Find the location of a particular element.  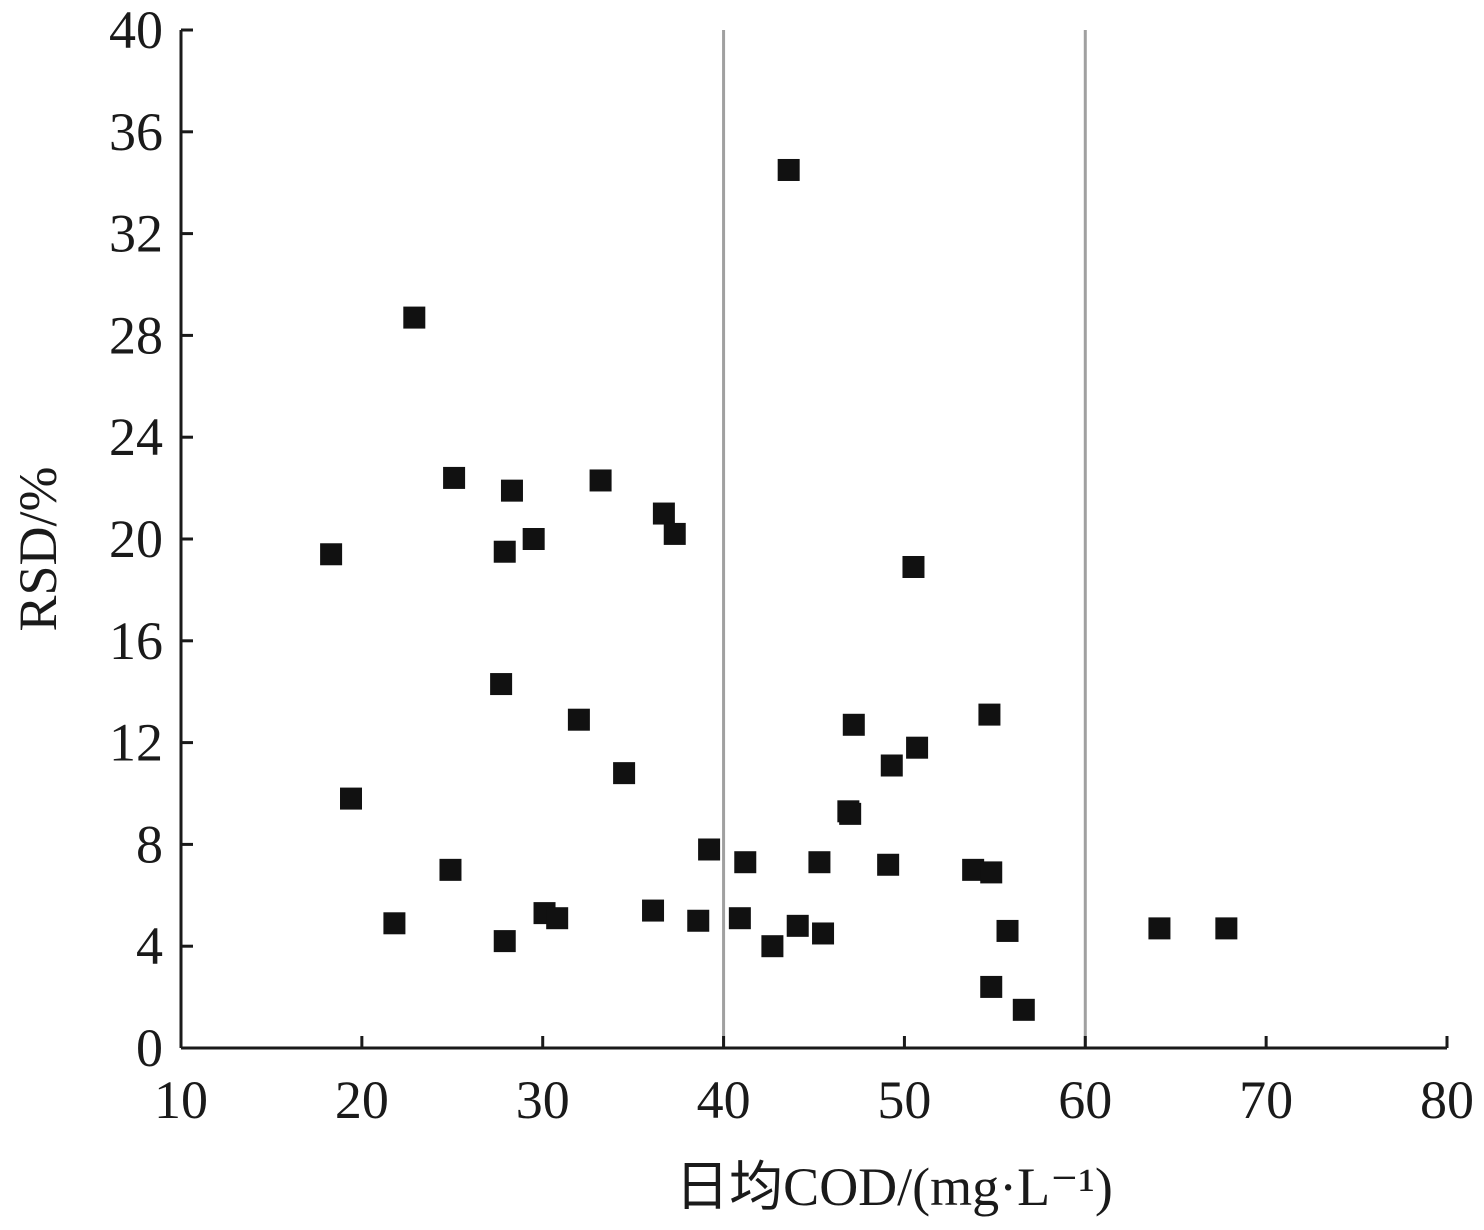

x-tick-label: 40 is located at coordinates (724, 1100).